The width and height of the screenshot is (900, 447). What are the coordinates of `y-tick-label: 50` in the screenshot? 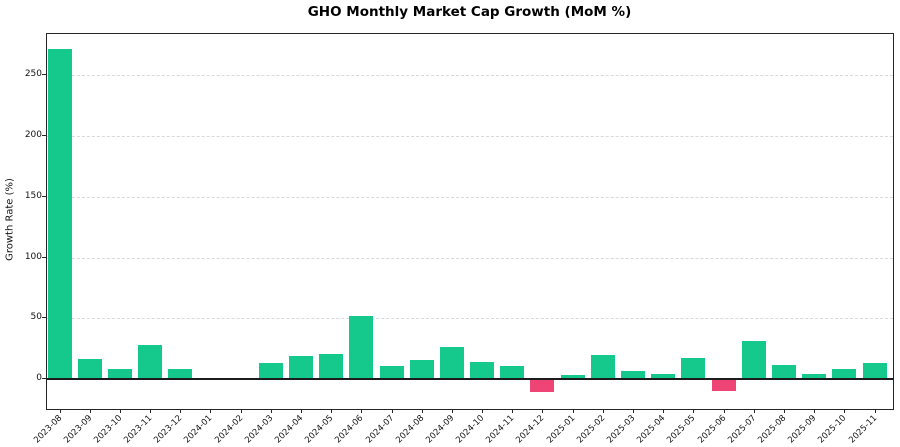 It's located at (36, 317).